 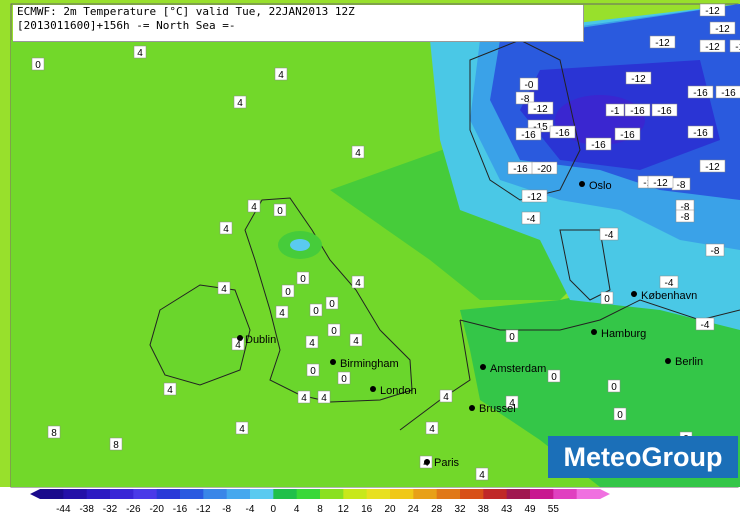 I want to click on city-marker-oslo, so click(x=582, y=184).